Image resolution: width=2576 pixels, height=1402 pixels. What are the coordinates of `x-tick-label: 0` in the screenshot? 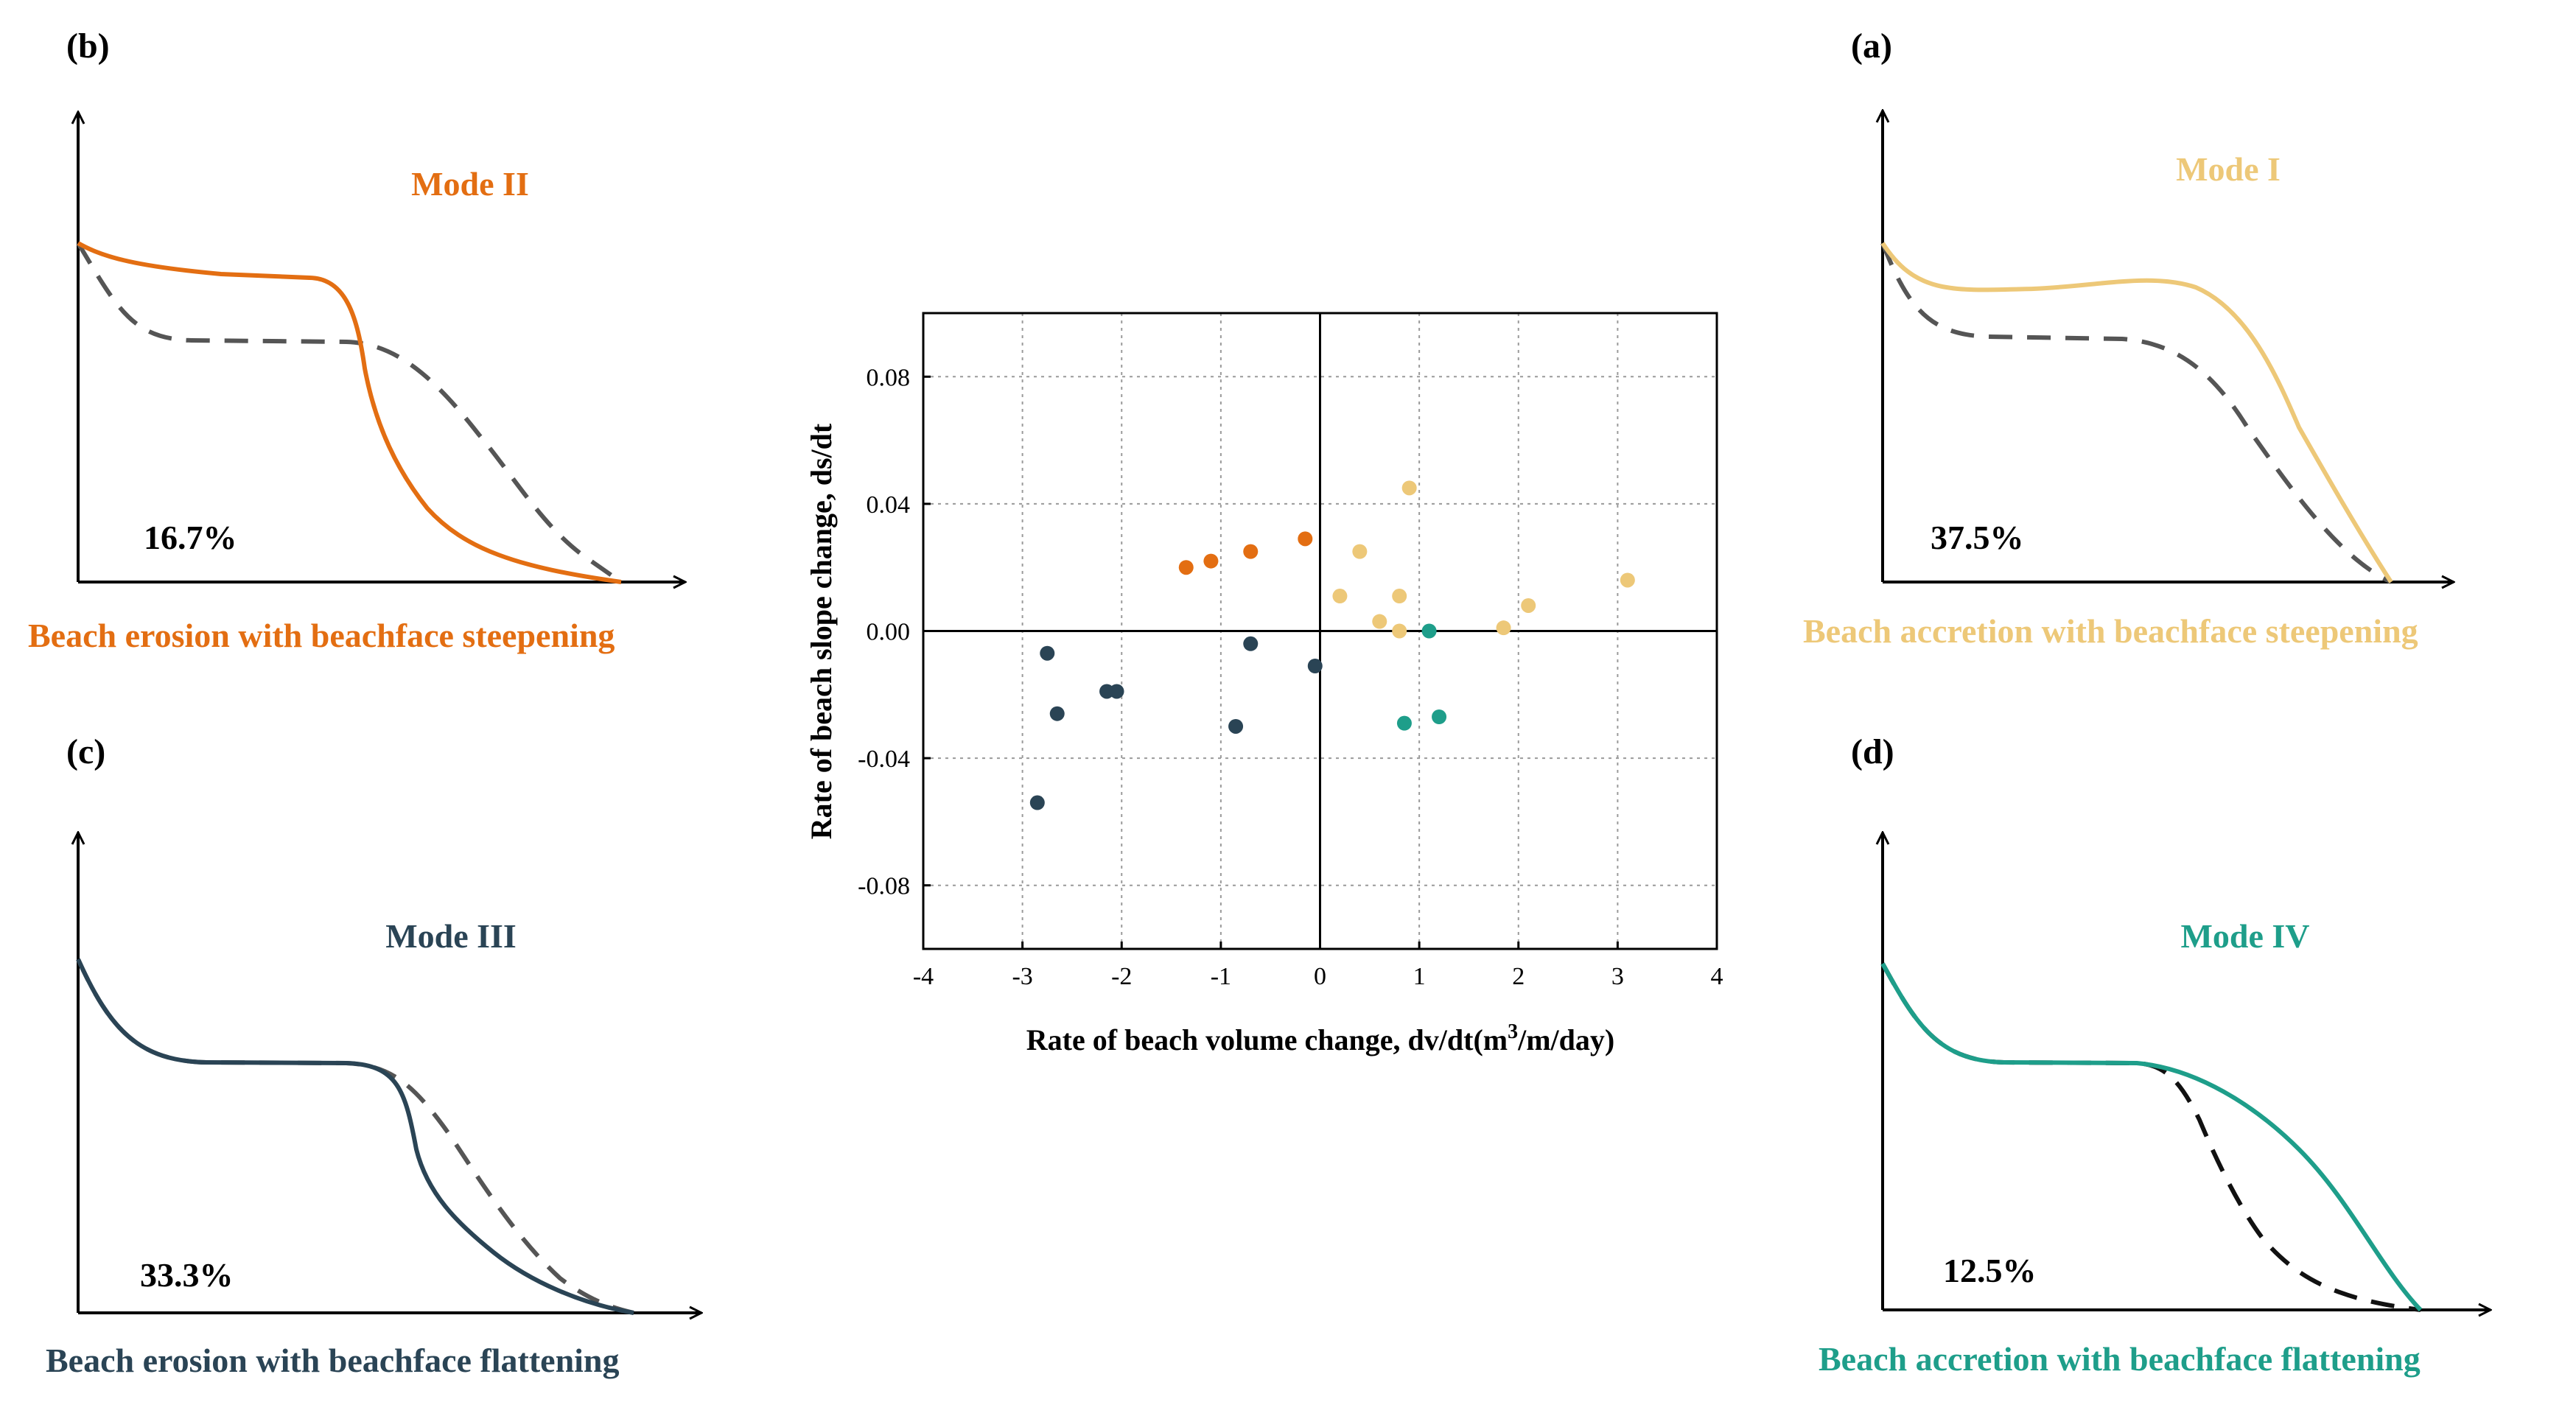 It's located at (1320, 977).